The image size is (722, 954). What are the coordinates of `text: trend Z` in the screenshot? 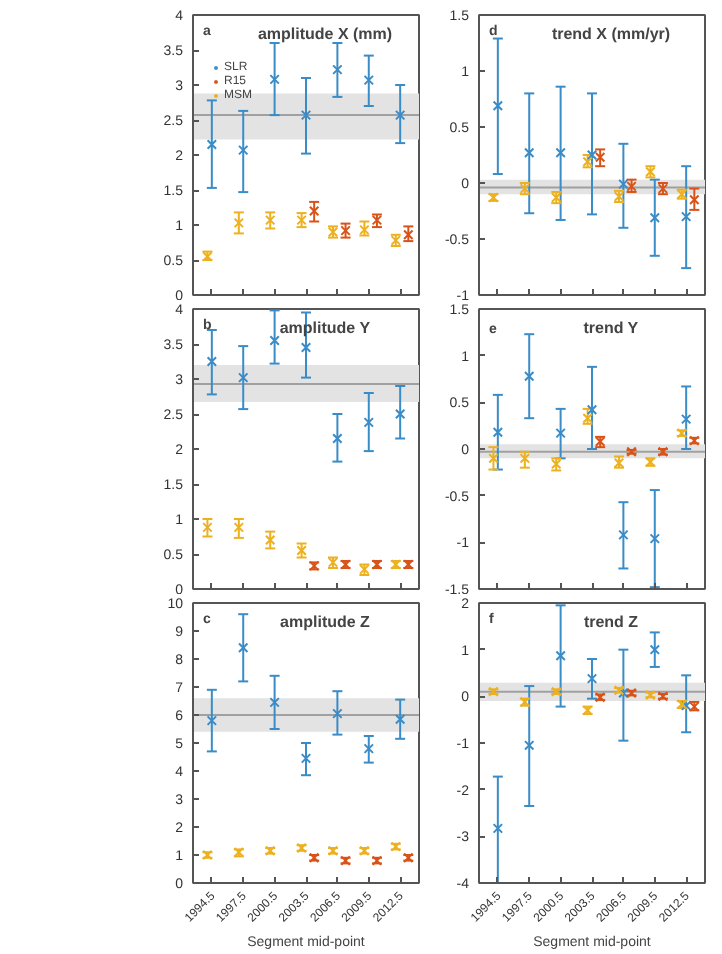 It's located at (611, 622).